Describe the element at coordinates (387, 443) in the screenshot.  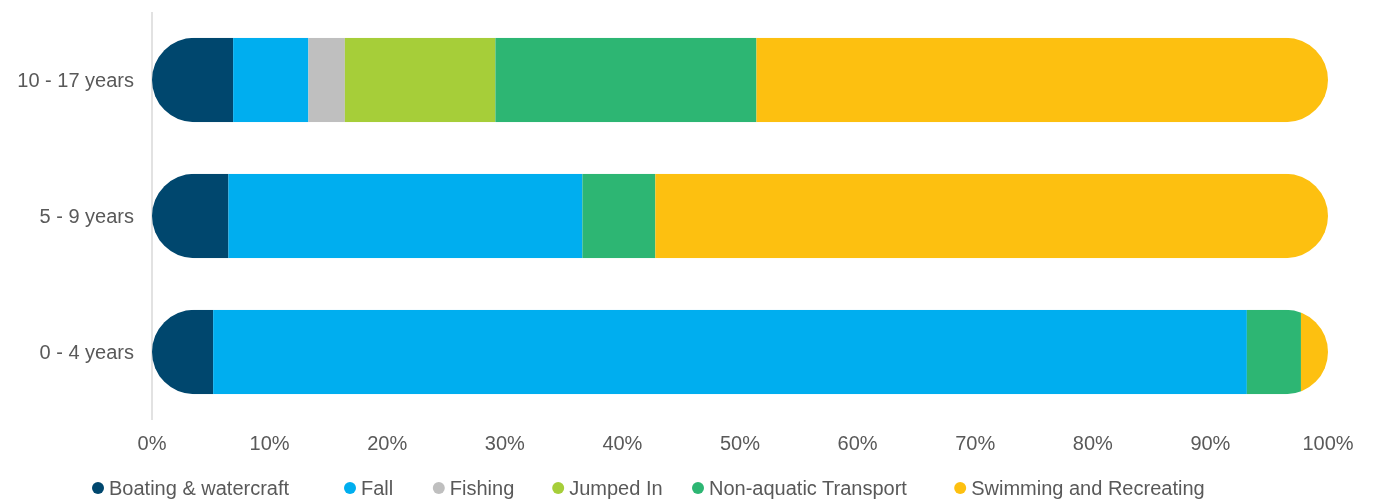
I see `x-tick-label: 20%` at that location.